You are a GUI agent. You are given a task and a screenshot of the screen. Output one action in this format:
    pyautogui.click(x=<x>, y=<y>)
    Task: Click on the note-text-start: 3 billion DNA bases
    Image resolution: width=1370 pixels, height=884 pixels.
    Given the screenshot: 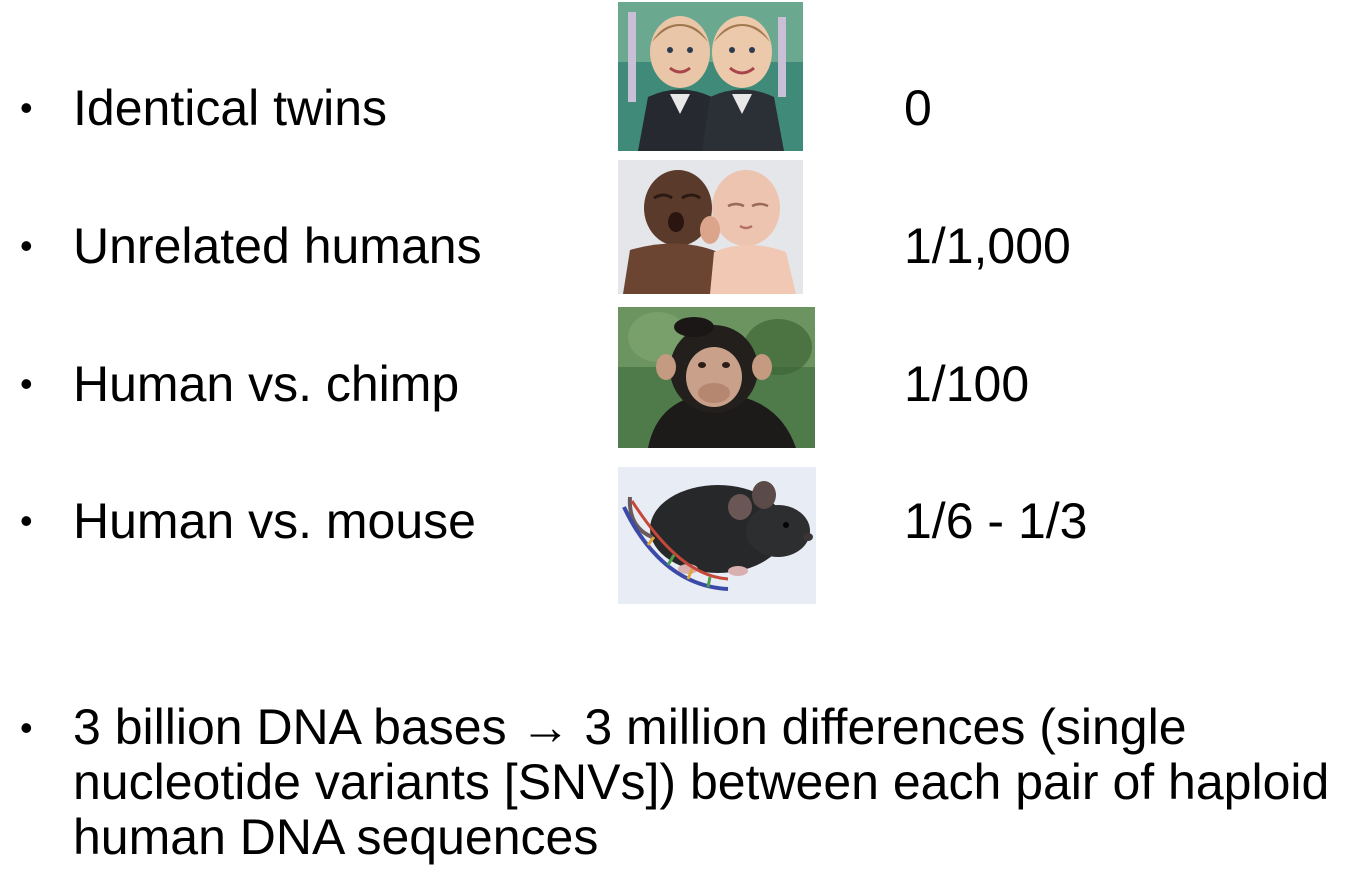 What is the action you would take?
    pyautogui.click(x=297, y=727)
    